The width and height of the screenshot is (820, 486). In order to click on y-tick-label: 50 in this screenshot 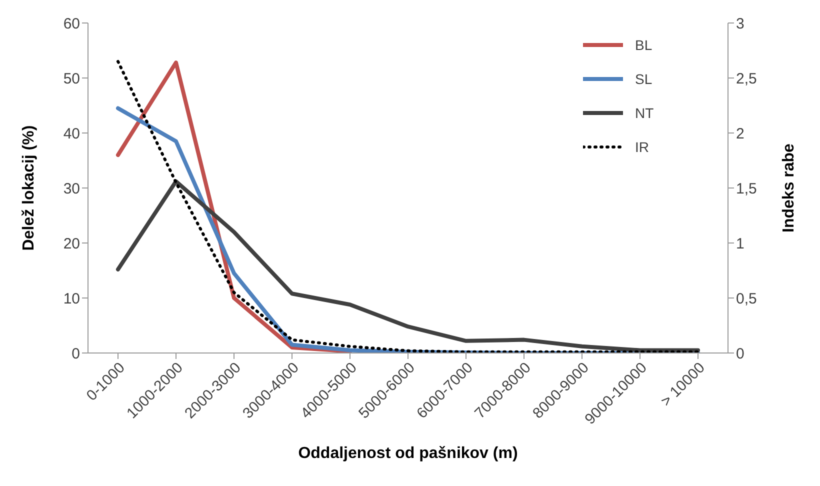, I will do `click(71, 79)`.